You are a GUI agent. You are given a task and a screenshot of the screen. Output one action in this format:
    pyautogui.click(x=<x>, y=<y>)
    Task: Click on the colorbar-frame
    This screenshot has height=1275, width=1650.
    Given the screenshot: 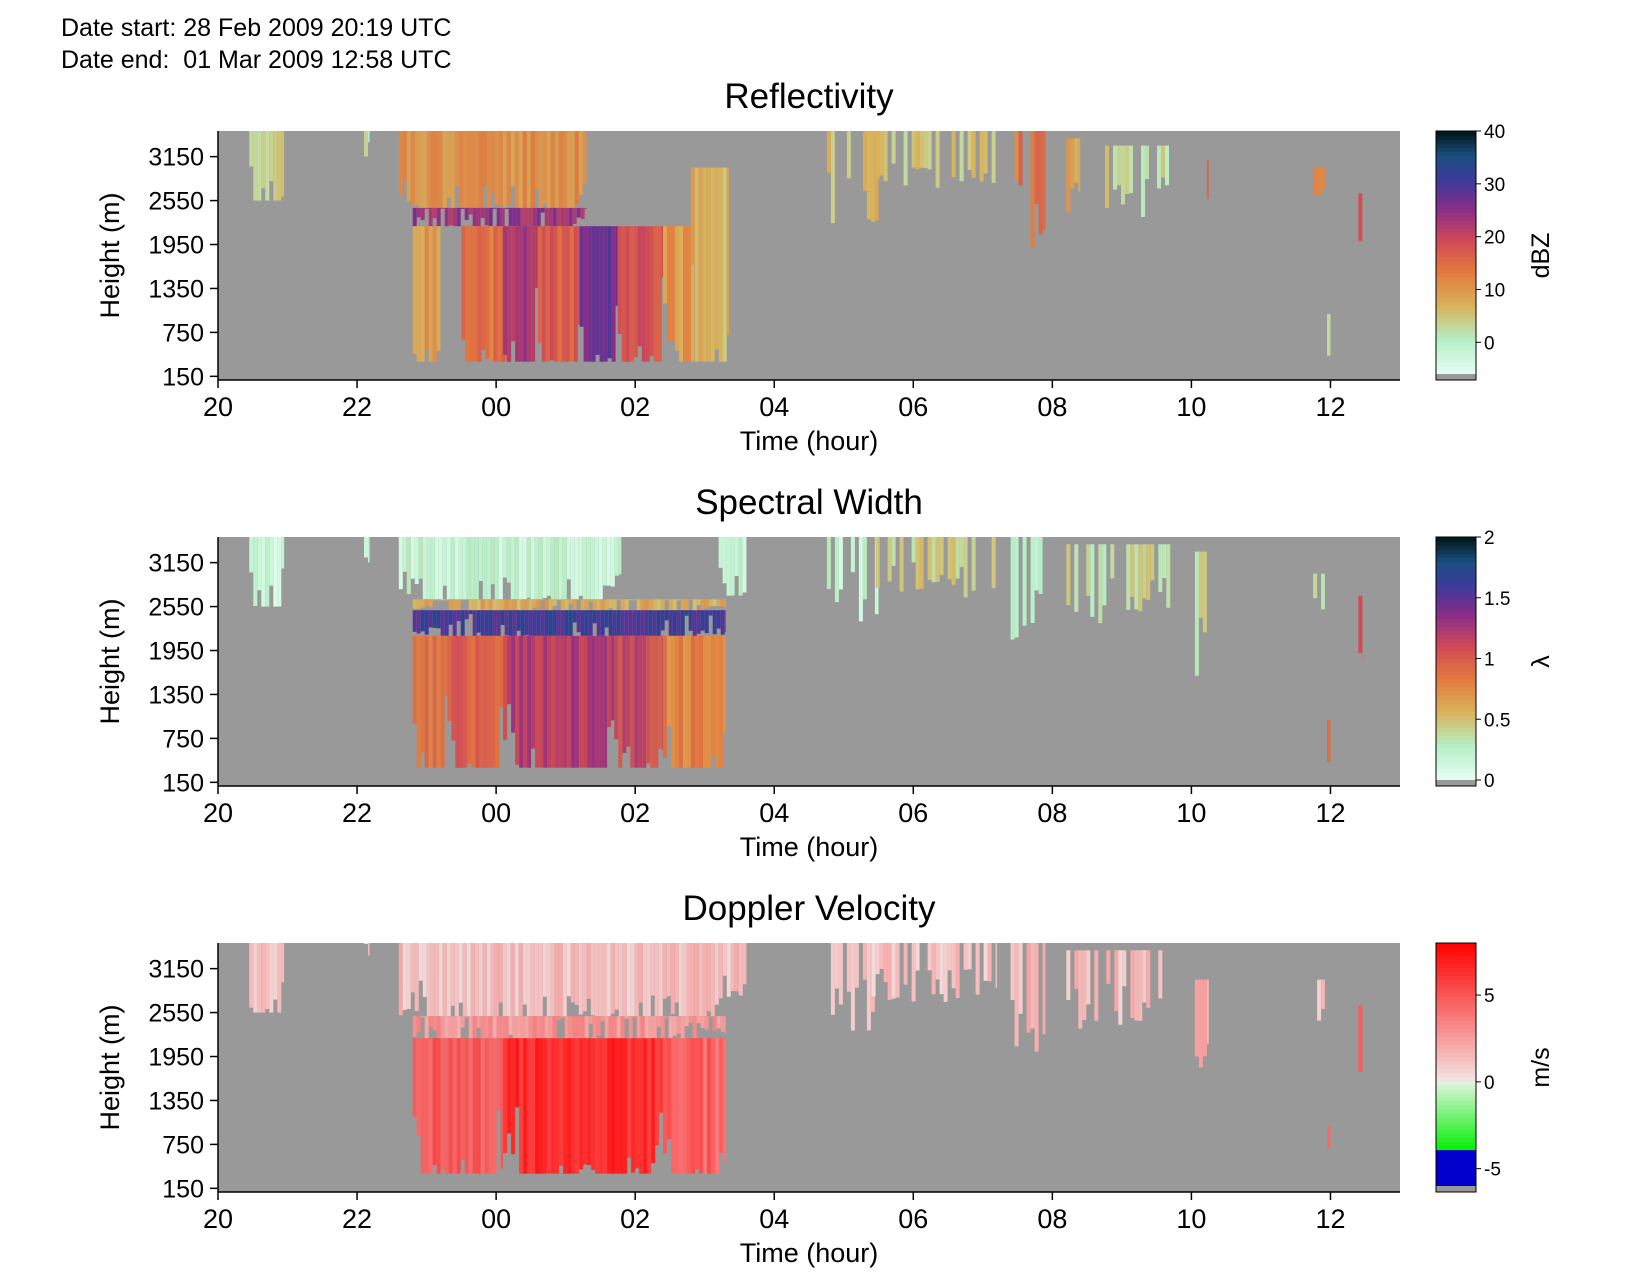 What is the action you would take?
    pyautogui.click(x=1456, y=255)
    